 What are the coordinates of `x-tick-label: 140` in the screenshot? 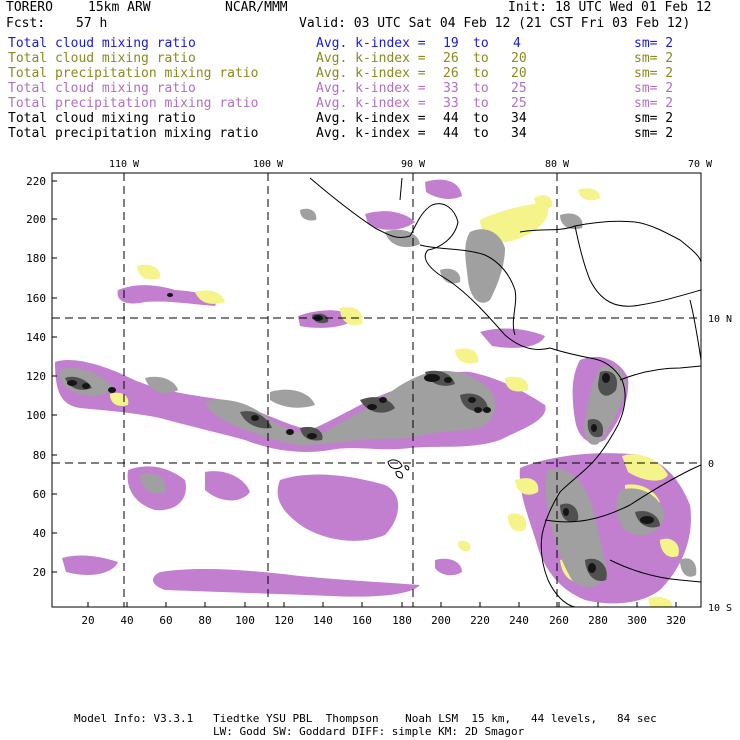 It's located at (323, 620).